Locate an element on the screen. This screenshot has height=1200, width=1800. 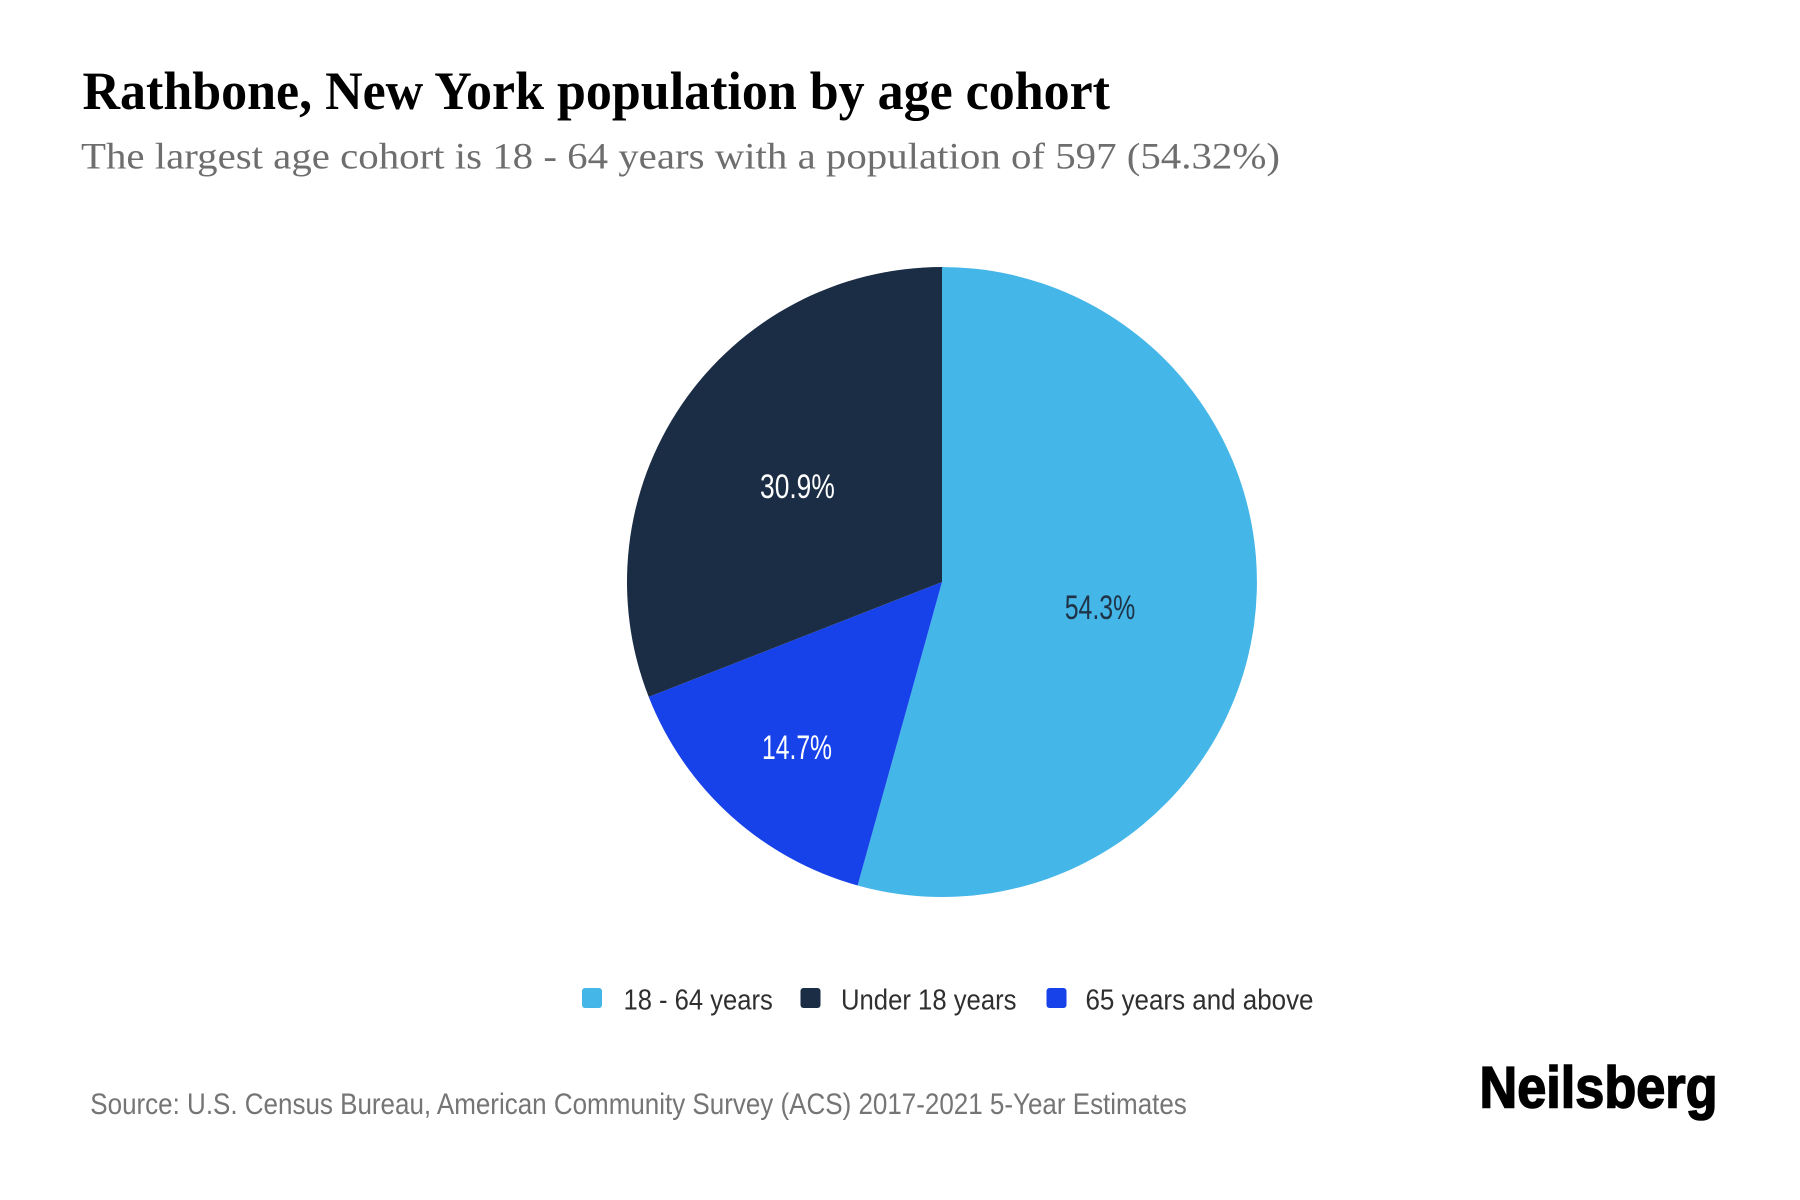
svg-text: Under 18 years is located at coordinates (929, 1001).